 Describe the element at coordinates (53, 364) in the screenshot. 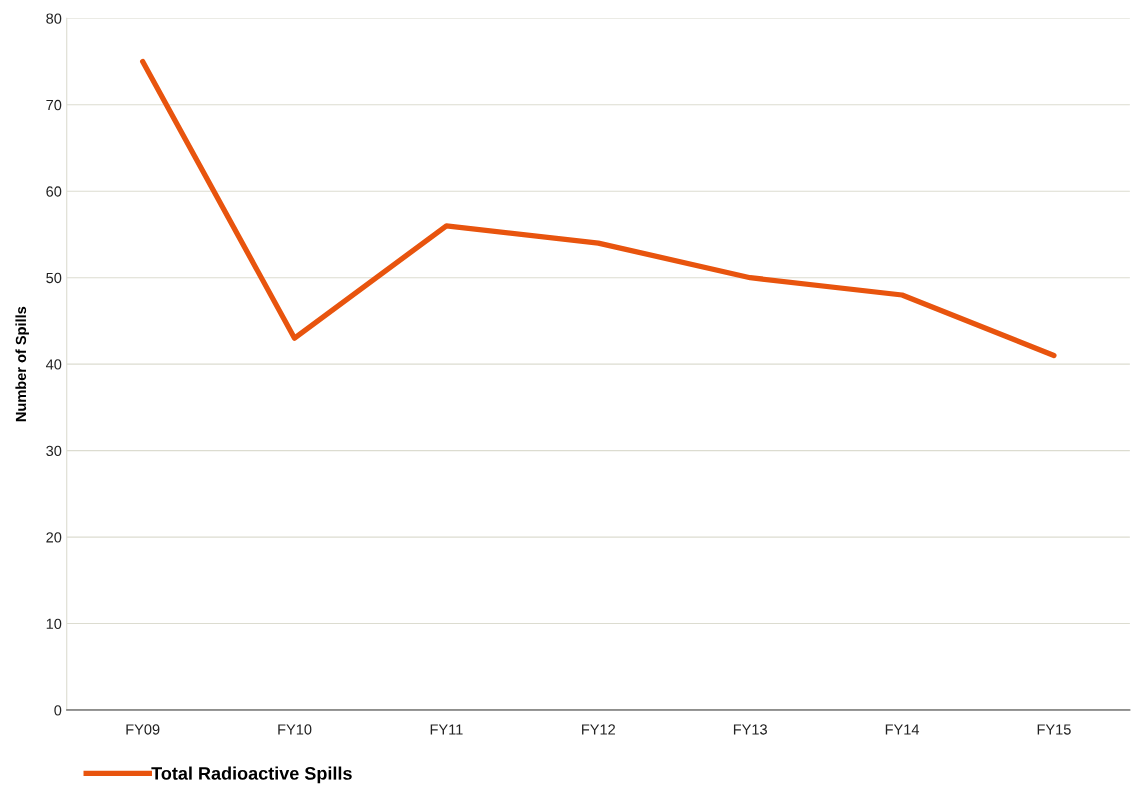

I see `y-tick-label: 40` at that location.